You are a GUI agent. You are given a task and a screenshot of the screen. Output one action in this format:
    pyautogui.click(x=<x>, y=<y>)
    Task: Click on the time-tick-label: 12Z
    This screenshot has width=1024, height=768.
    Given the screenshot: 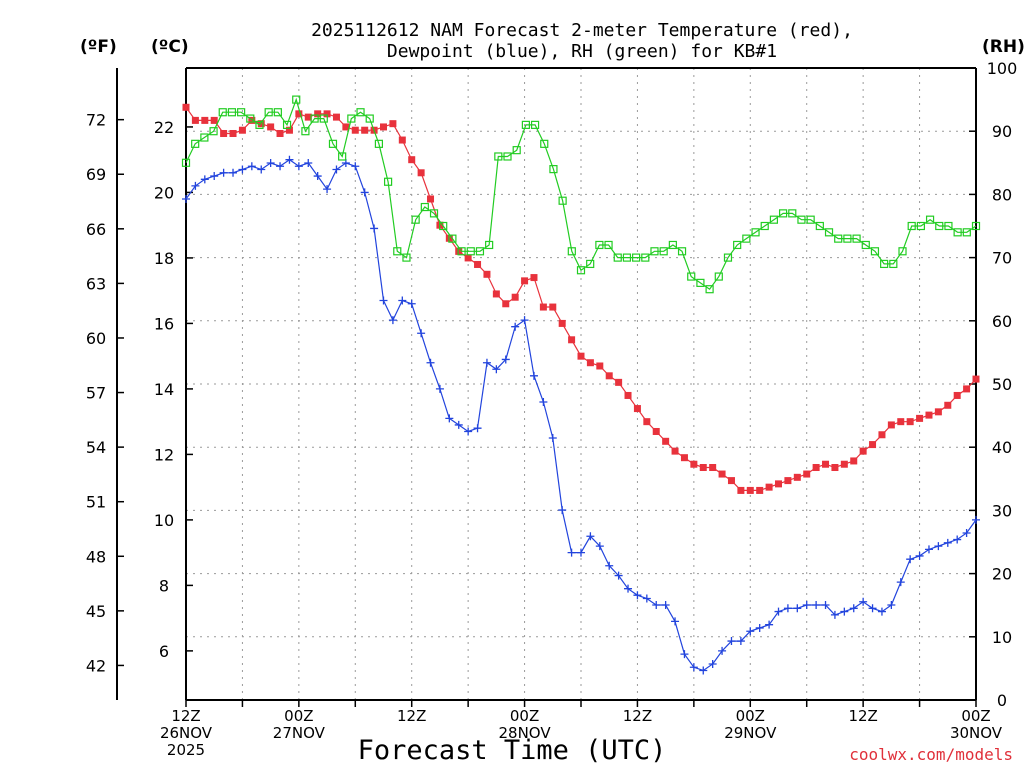 What is the action you would take?
    pyautogui.click(x=411, y=716)
    